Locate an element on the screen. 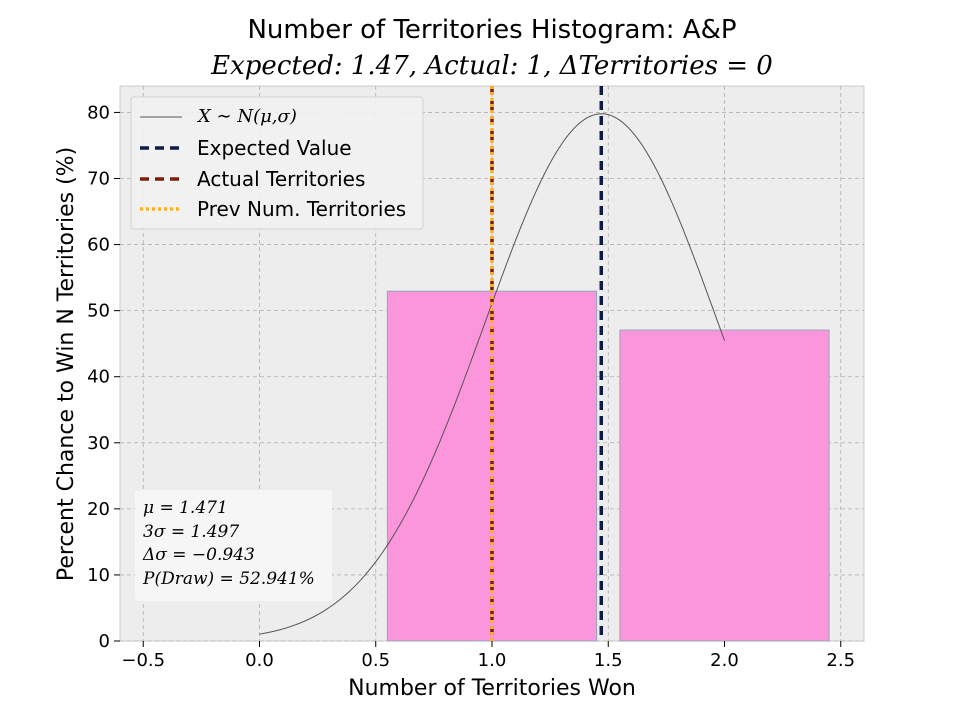  y-tick-label: 70 is located at coordinates (98, 179).